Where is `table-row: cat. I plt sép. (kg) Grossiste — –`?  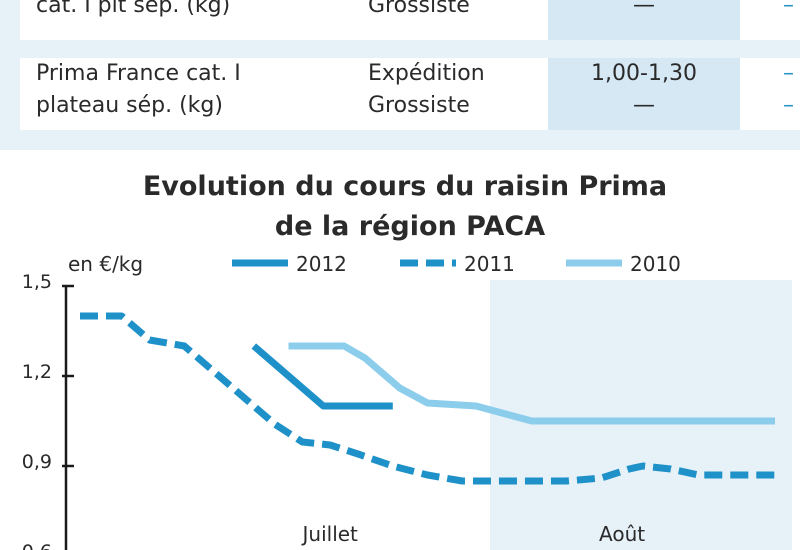 table-row: cat. I plt sép. (kg) Grossiste — – is located at coordinates (410, 20).